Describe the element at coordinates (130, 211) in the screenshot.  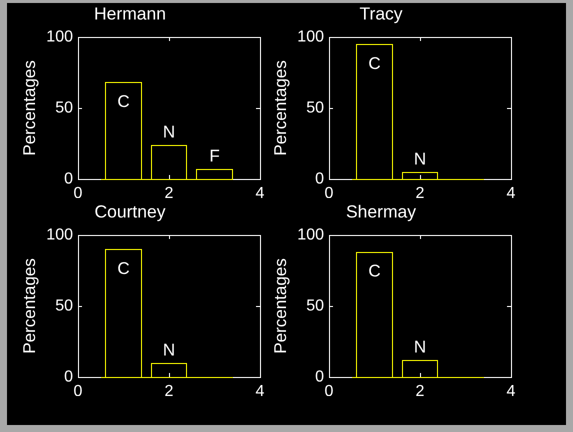
I see `chart-title: Courtney` at that location.